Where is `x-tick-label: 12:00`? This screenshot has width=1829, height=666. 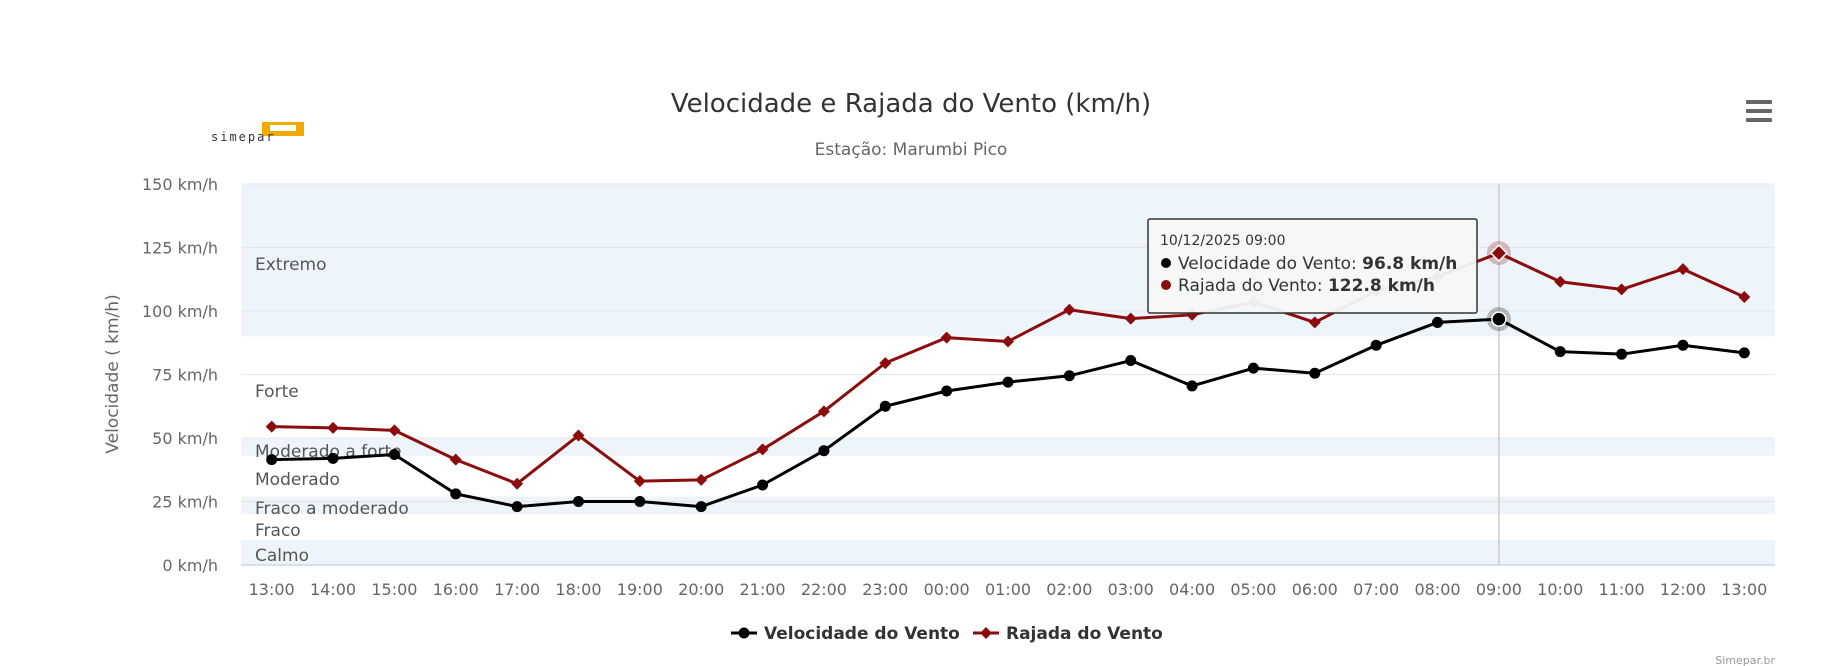 x-tick-label: 12:00 is located at coordinates (1683, 589).